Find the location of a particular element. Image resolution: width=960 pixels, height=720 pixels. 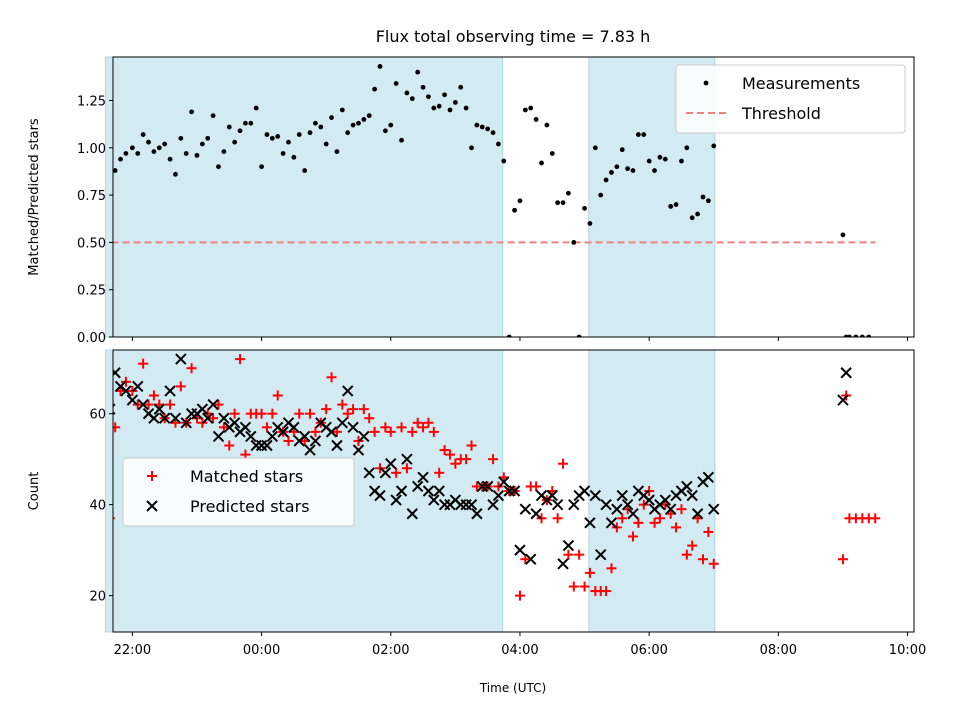

y-tick-label: 1.00 is located at coordinates (91, 149).